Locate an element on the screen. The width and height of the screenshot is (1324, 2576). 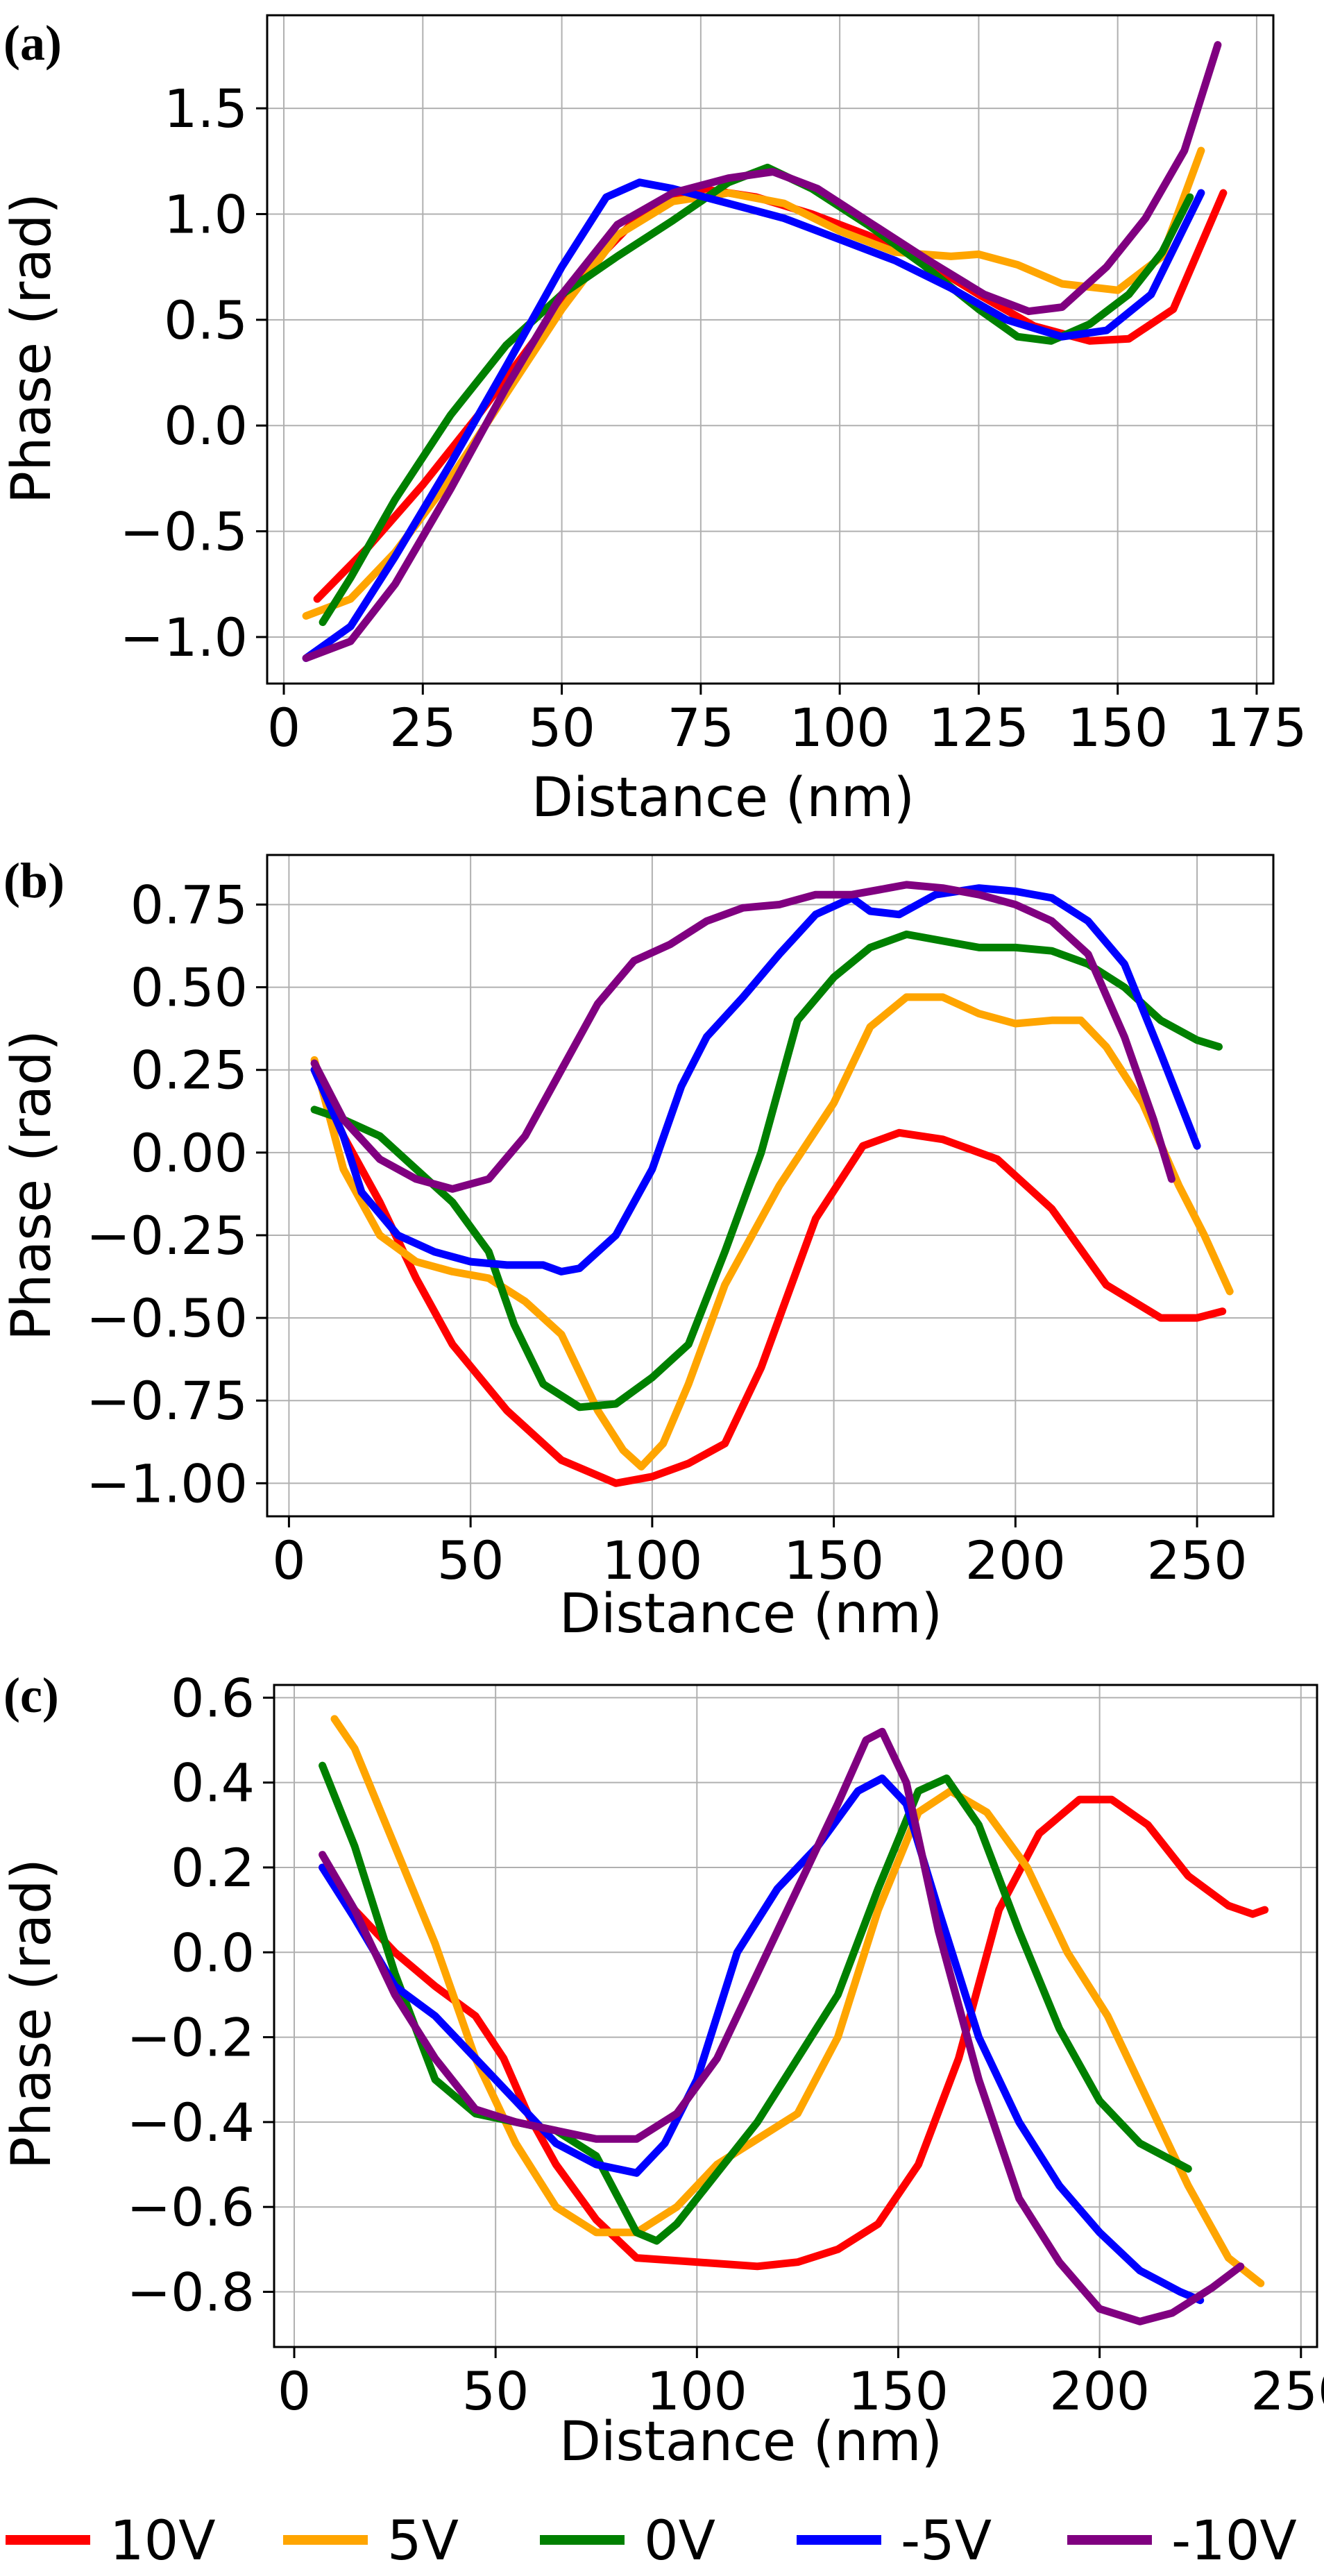
x-tick-label: 25 is located at coordinates (423, 728).